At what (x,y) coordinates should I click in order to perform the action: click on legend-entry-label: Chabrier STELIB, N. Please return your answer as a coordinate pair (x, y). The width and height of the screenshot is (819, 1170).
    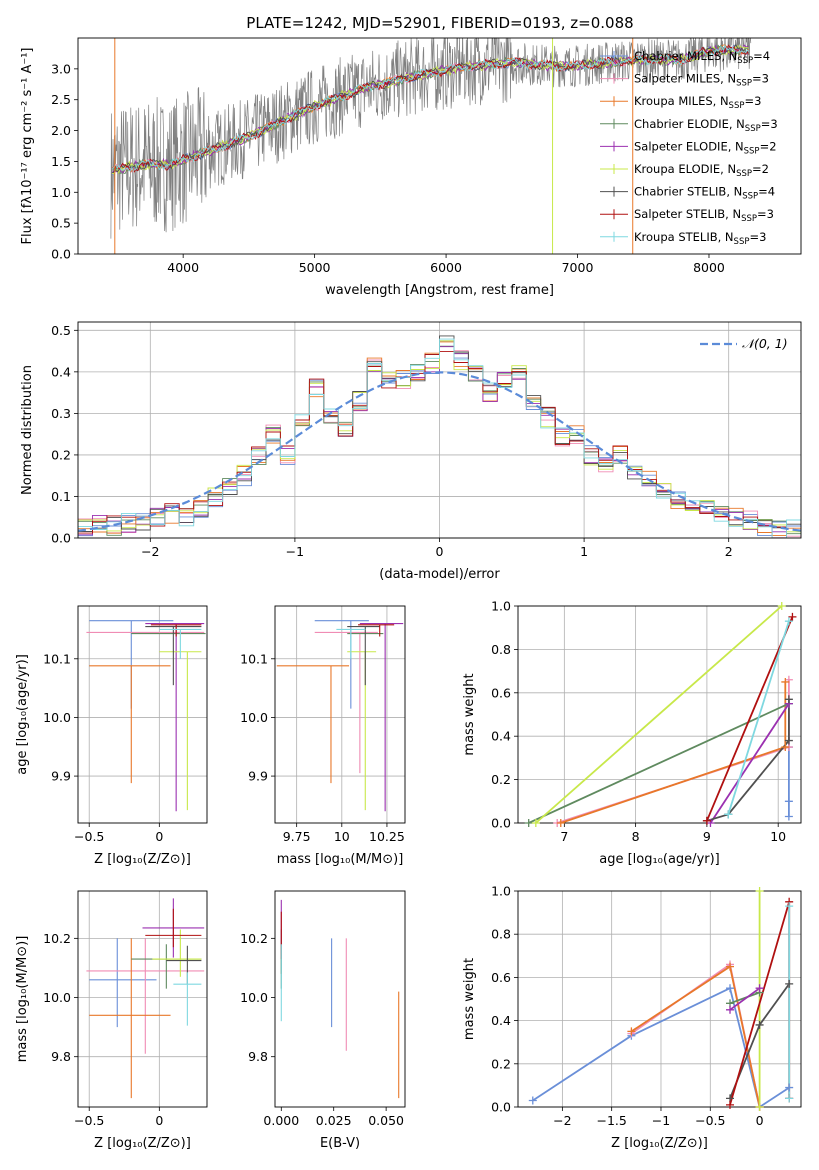
    Looking at the image, I should click on (688, 192).